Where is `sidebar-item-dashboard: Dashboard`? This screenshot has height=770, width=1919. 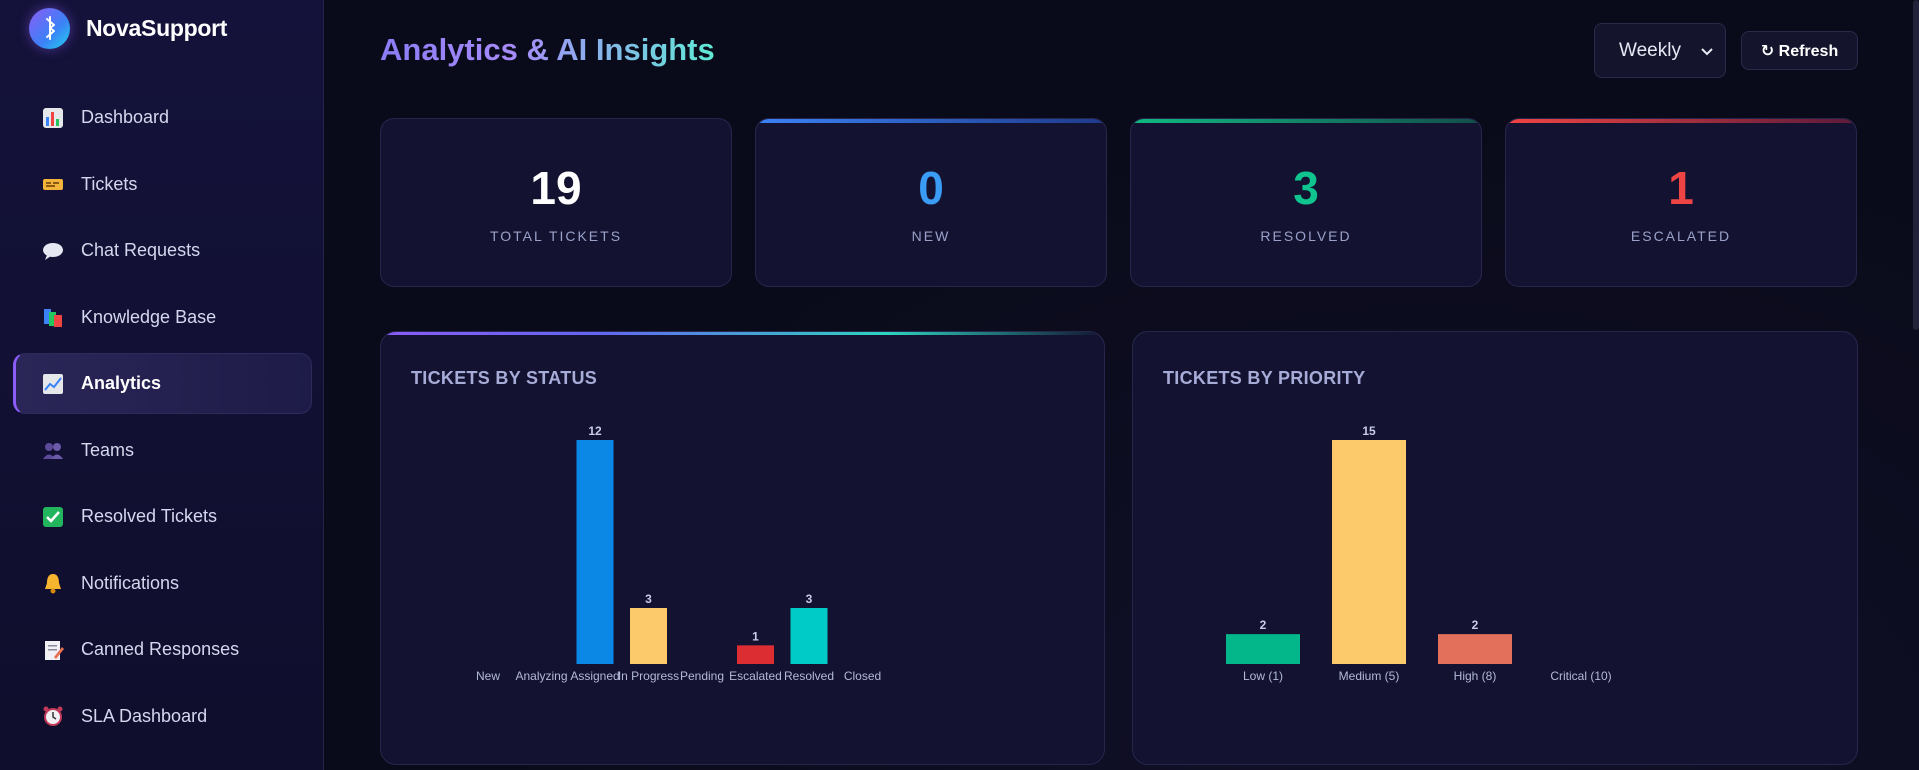
sidebar-item-dashboard: Dashboard is located at coordinates (162, 117).